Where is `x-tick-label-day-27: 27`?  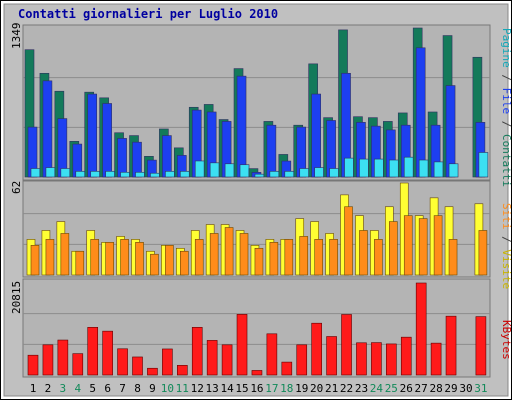
x-tick-label-day-27: 27 is located at coordinates (421, 388).